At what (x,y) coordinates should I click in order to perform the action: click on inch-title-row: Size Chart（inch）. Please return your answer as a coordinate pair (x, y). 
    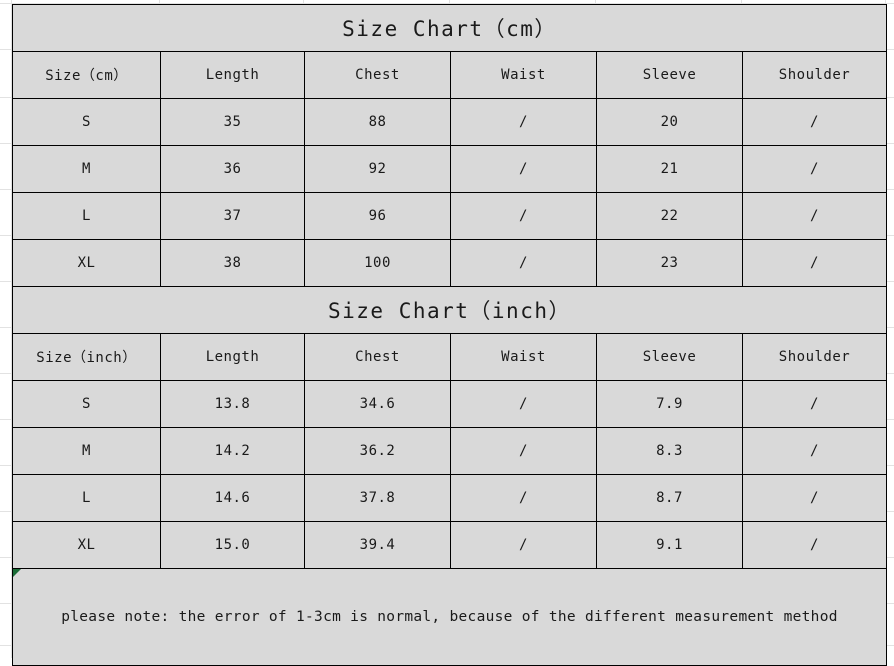
    Looking at the image, I should click on (449, 310).